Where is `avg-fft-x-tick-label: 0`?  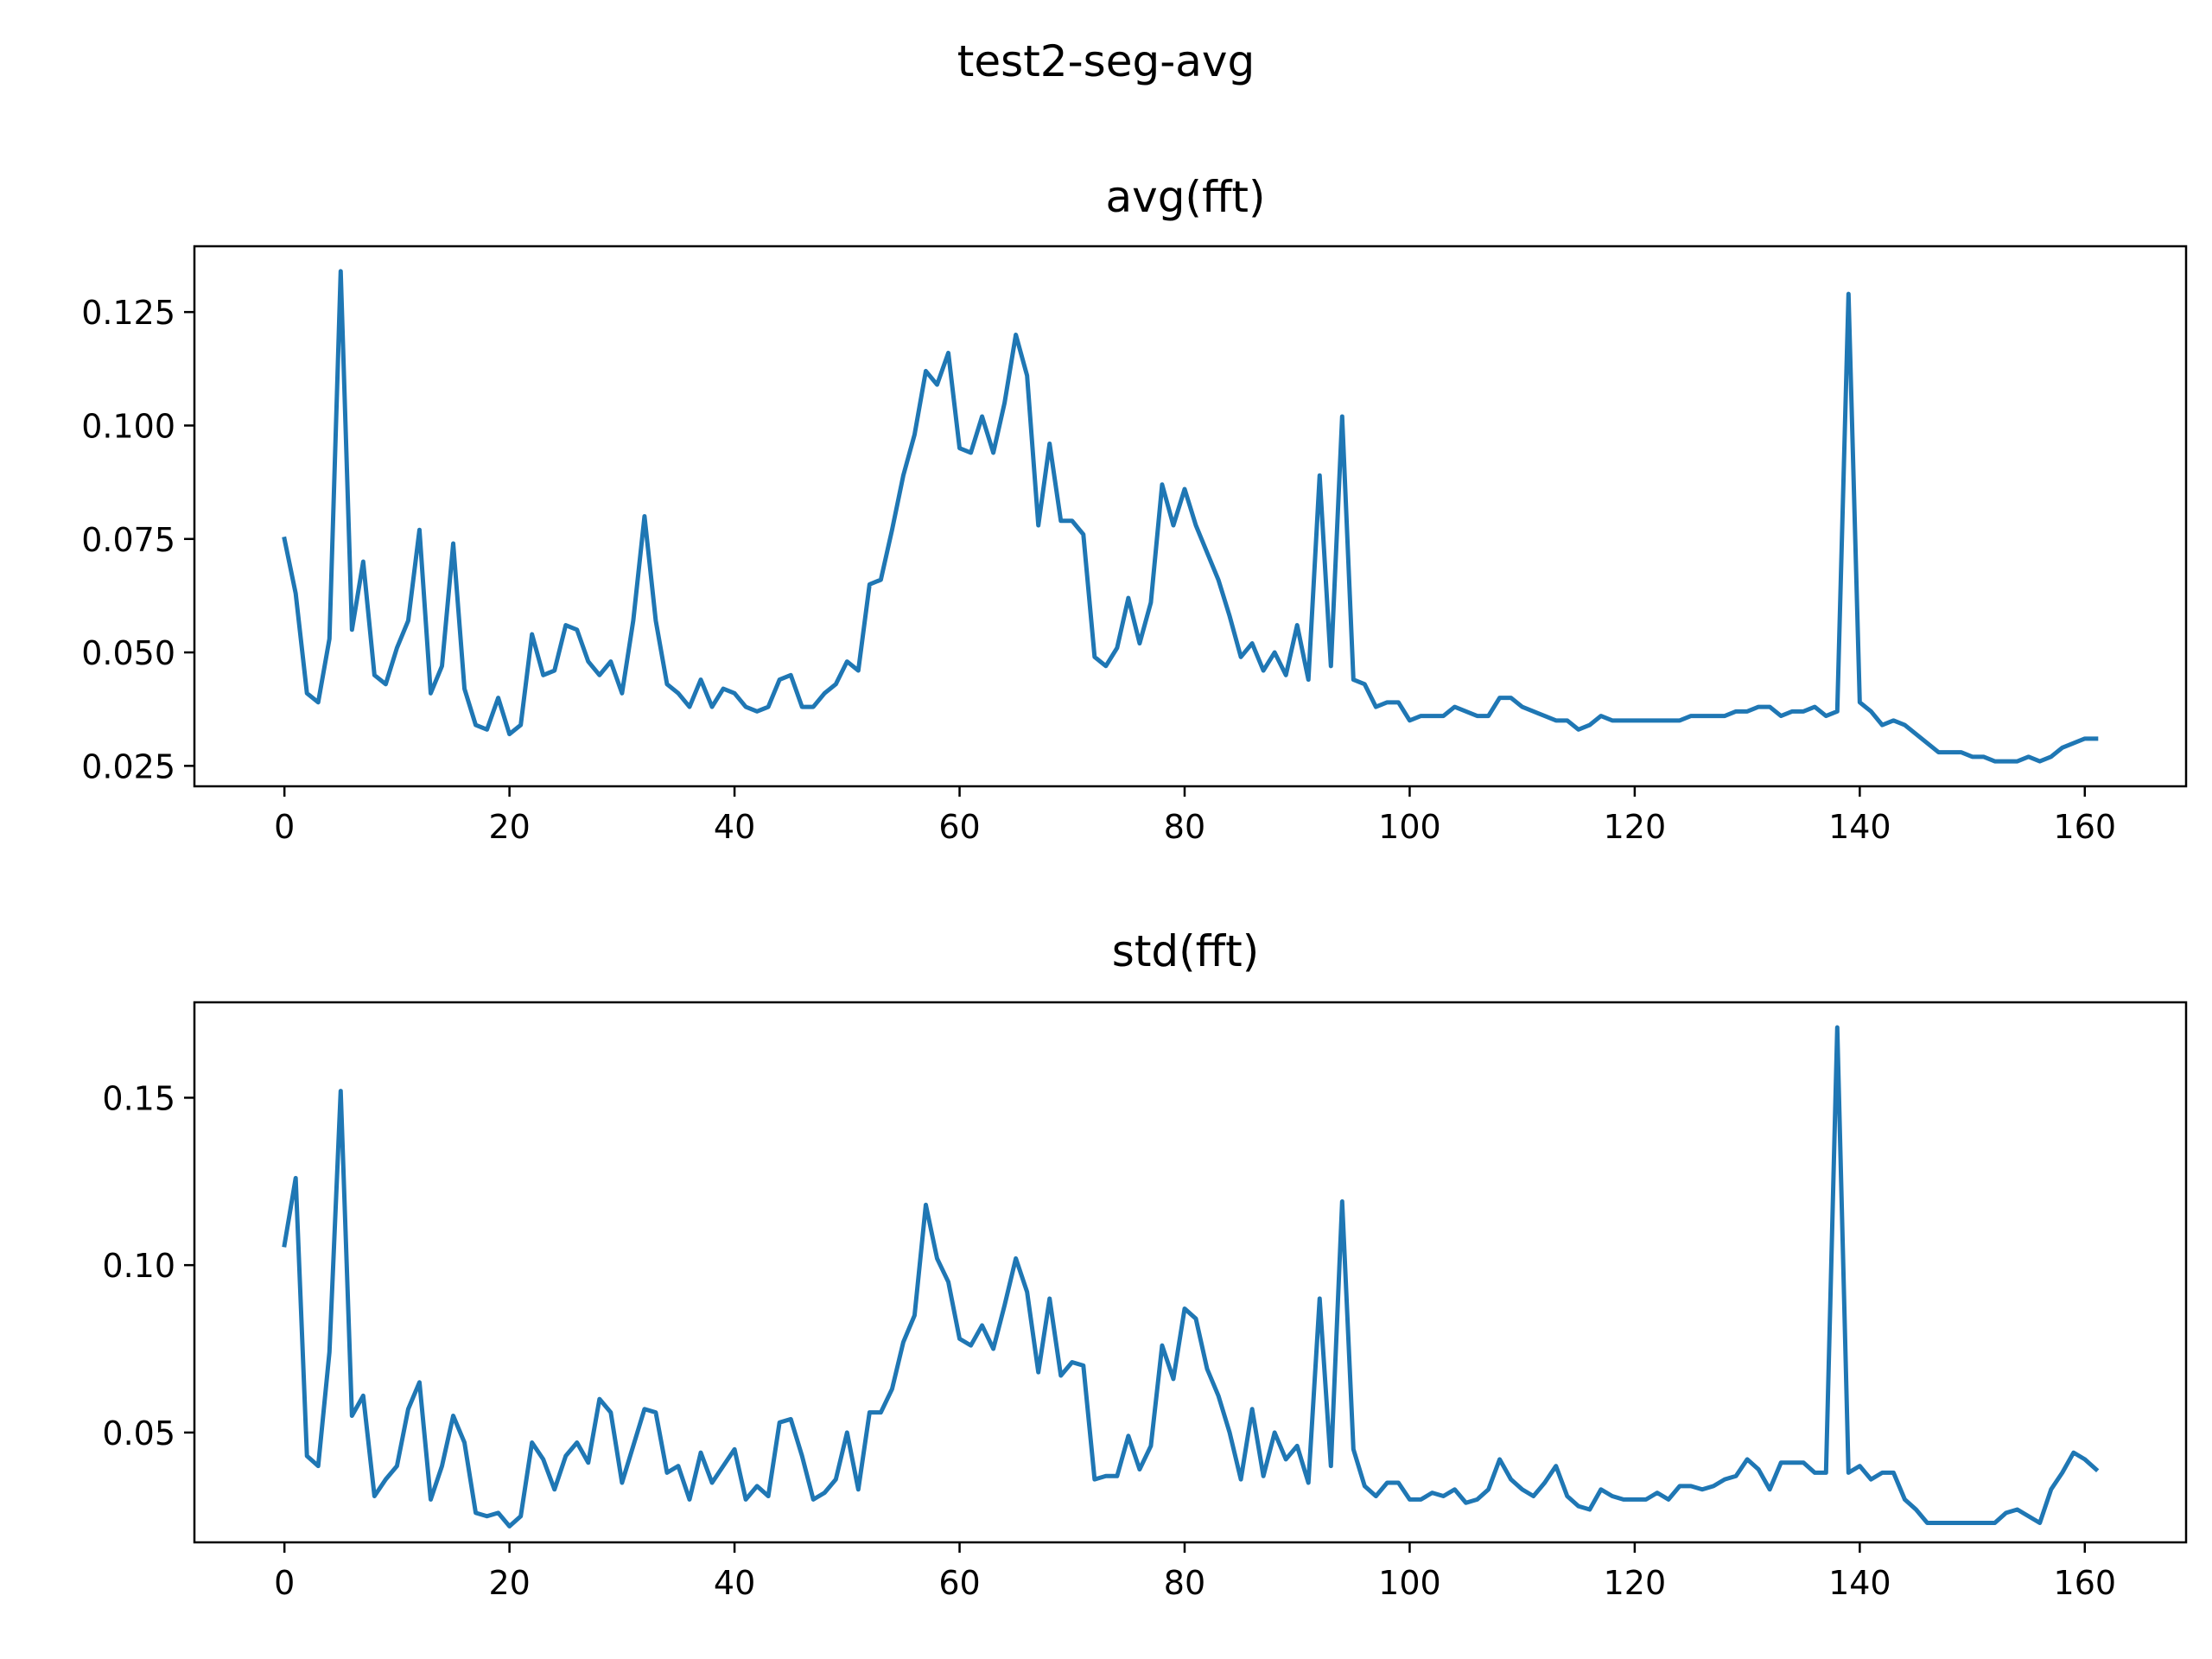 avg-fft-x-tick-label: 0 is located at coordinates (284, 827).